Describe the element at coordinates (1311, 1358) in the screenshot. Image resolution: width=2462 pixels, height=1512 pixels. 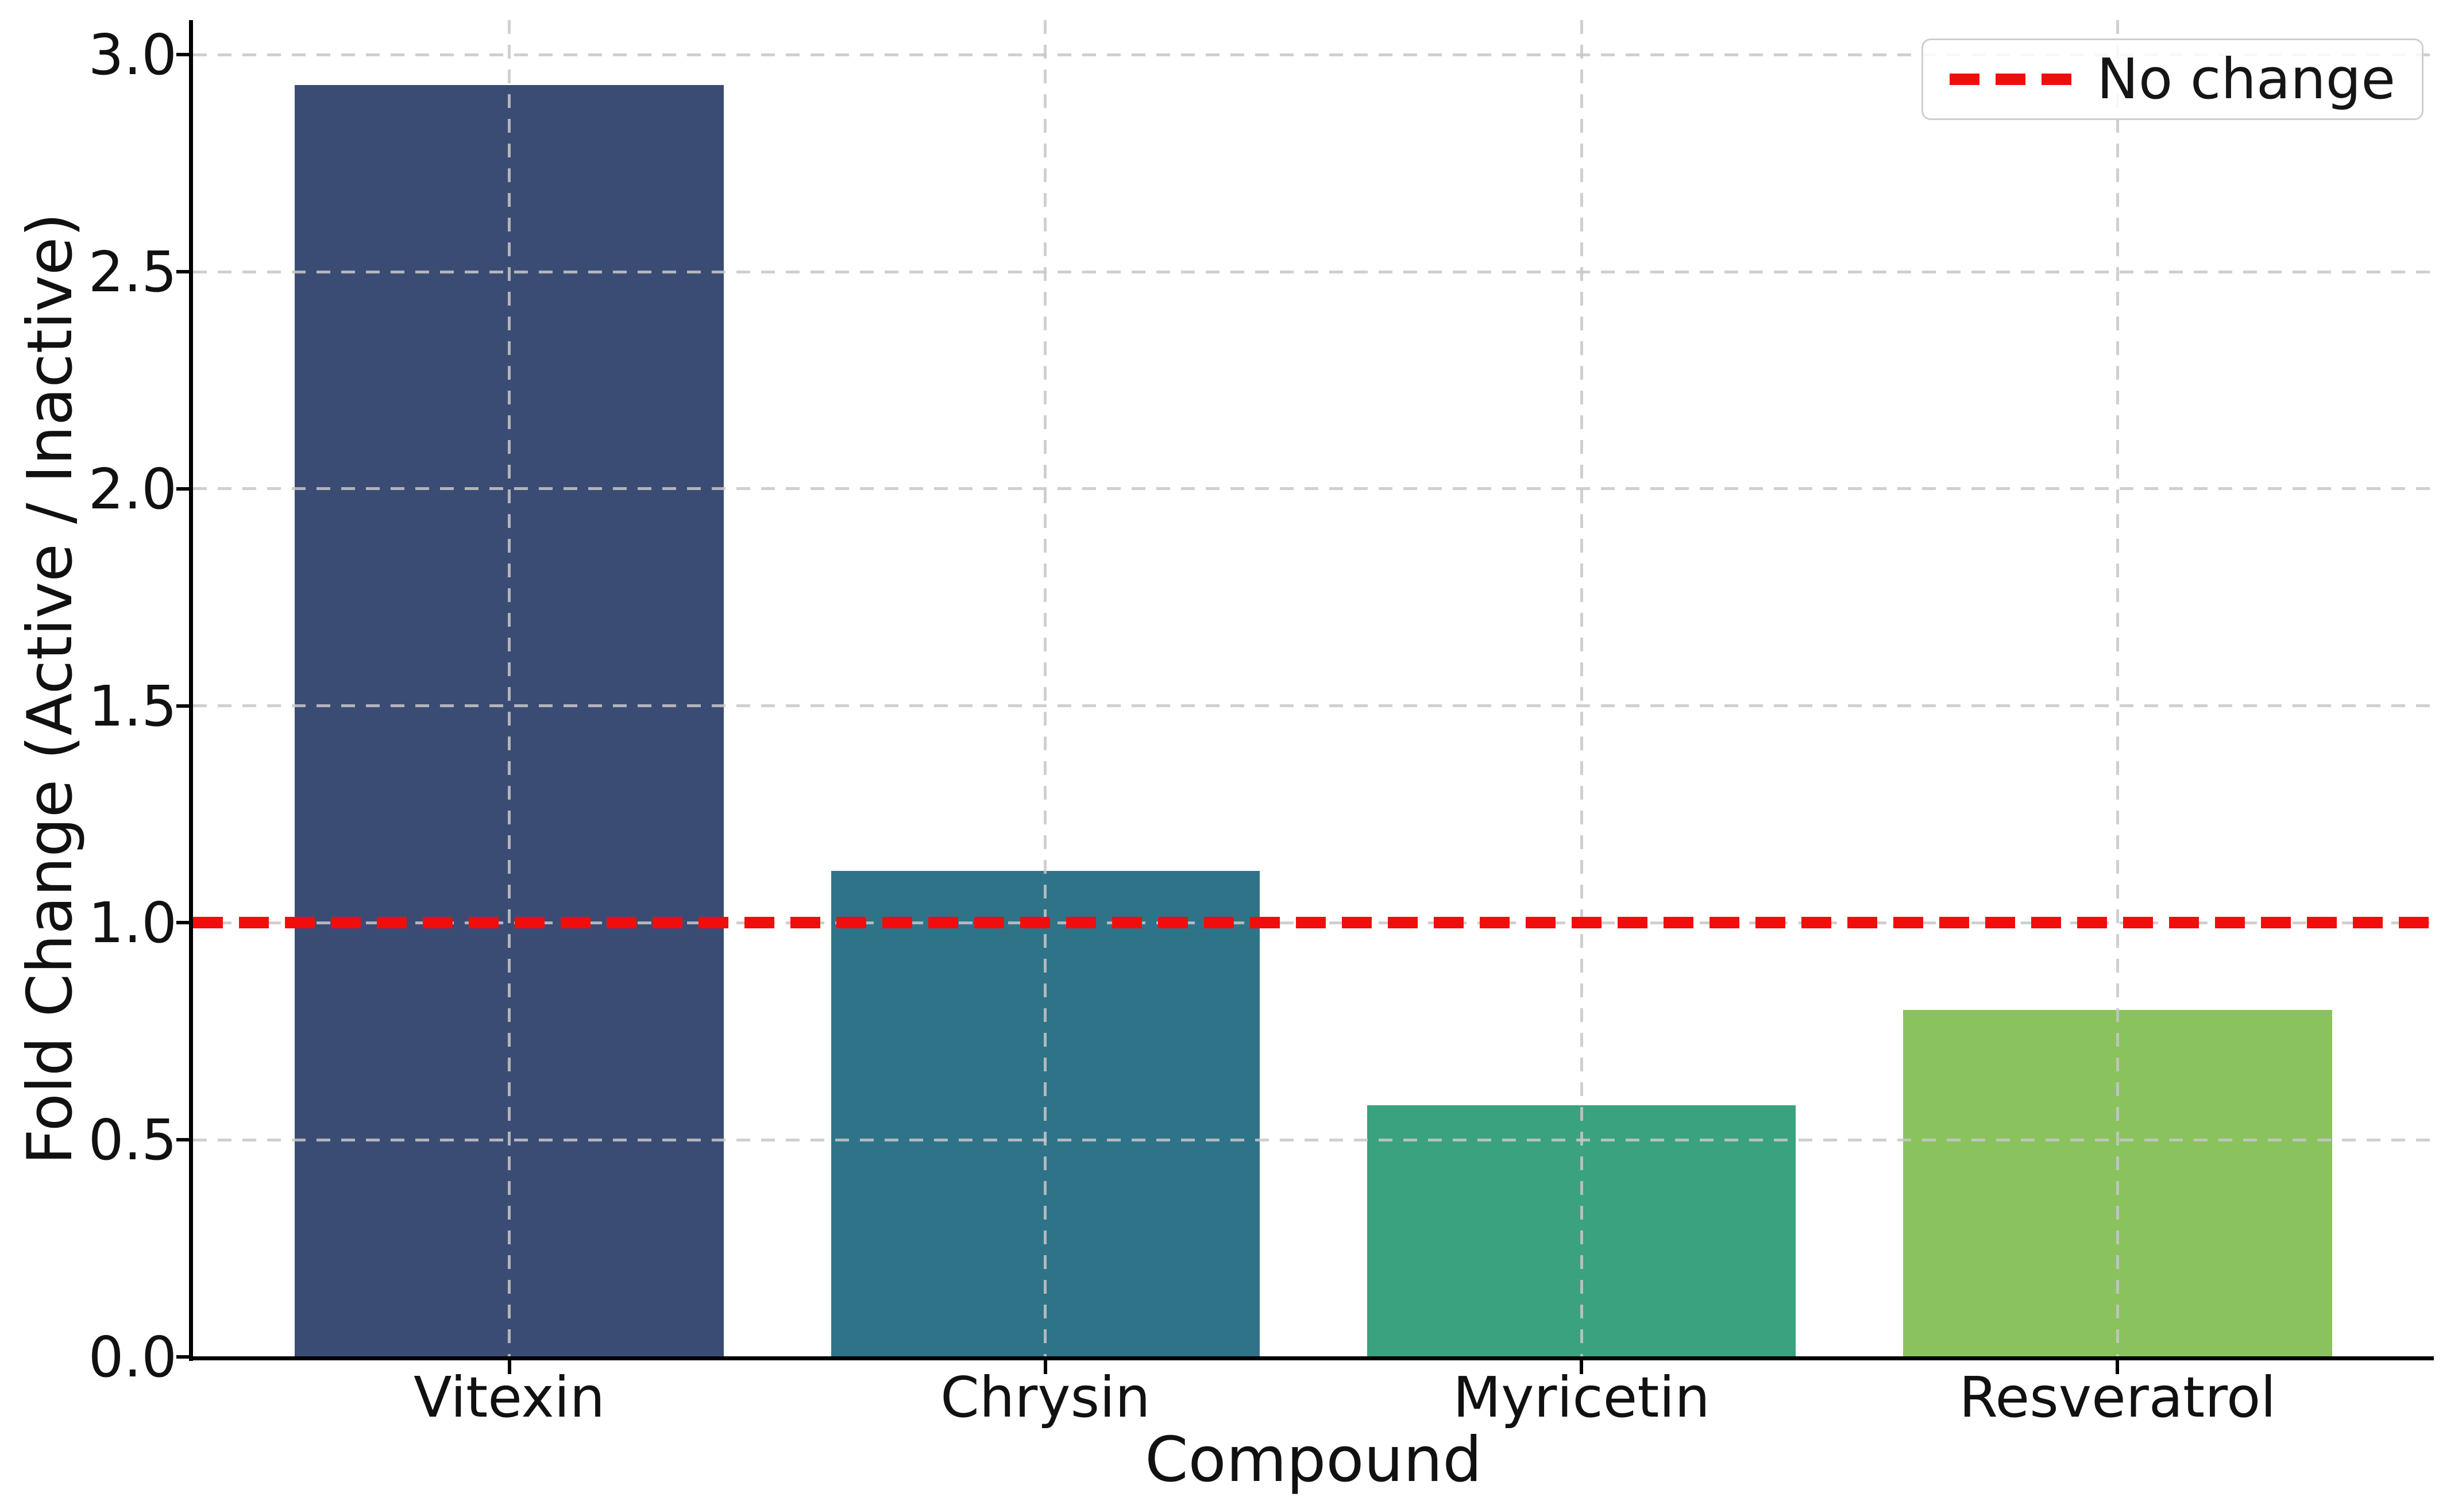
I see `bottom-spine` at that location.